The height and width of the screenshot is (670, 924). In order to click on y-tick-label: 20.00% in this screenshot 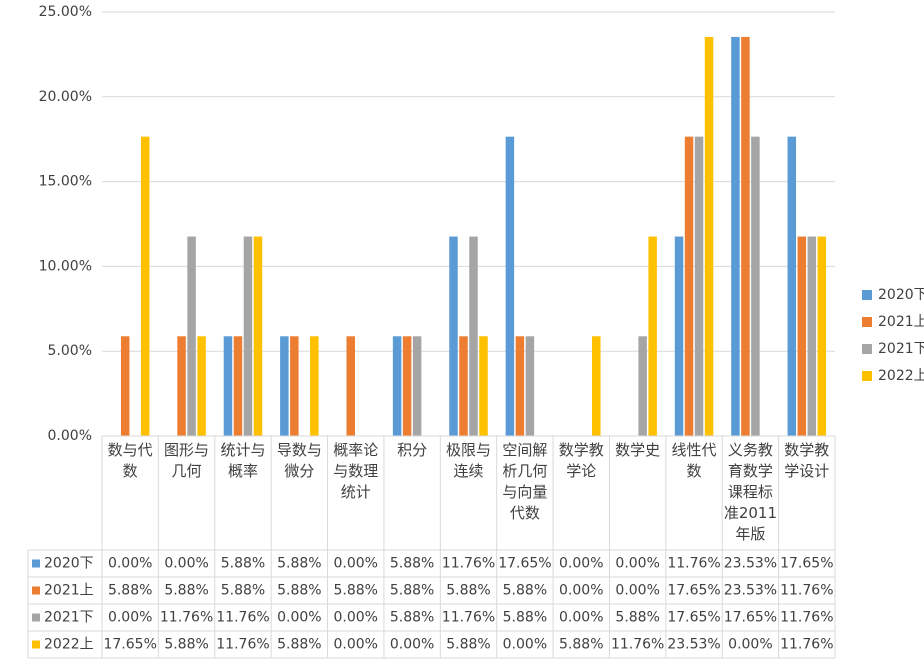, I will do `click(65, 97)`.